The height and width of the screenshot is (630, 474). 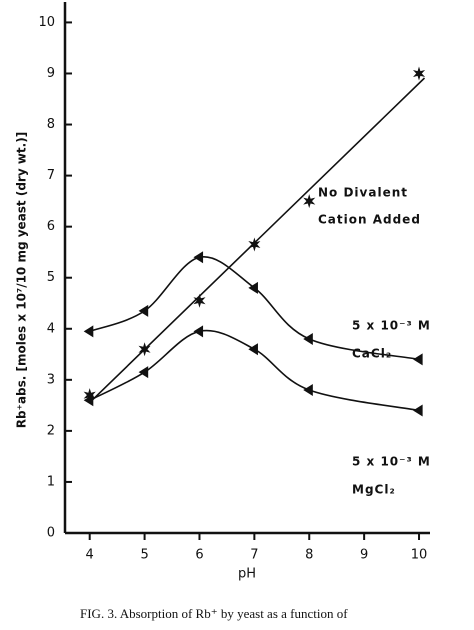 I want to click on x-tick-label: 10, so click(x=419, y=555).